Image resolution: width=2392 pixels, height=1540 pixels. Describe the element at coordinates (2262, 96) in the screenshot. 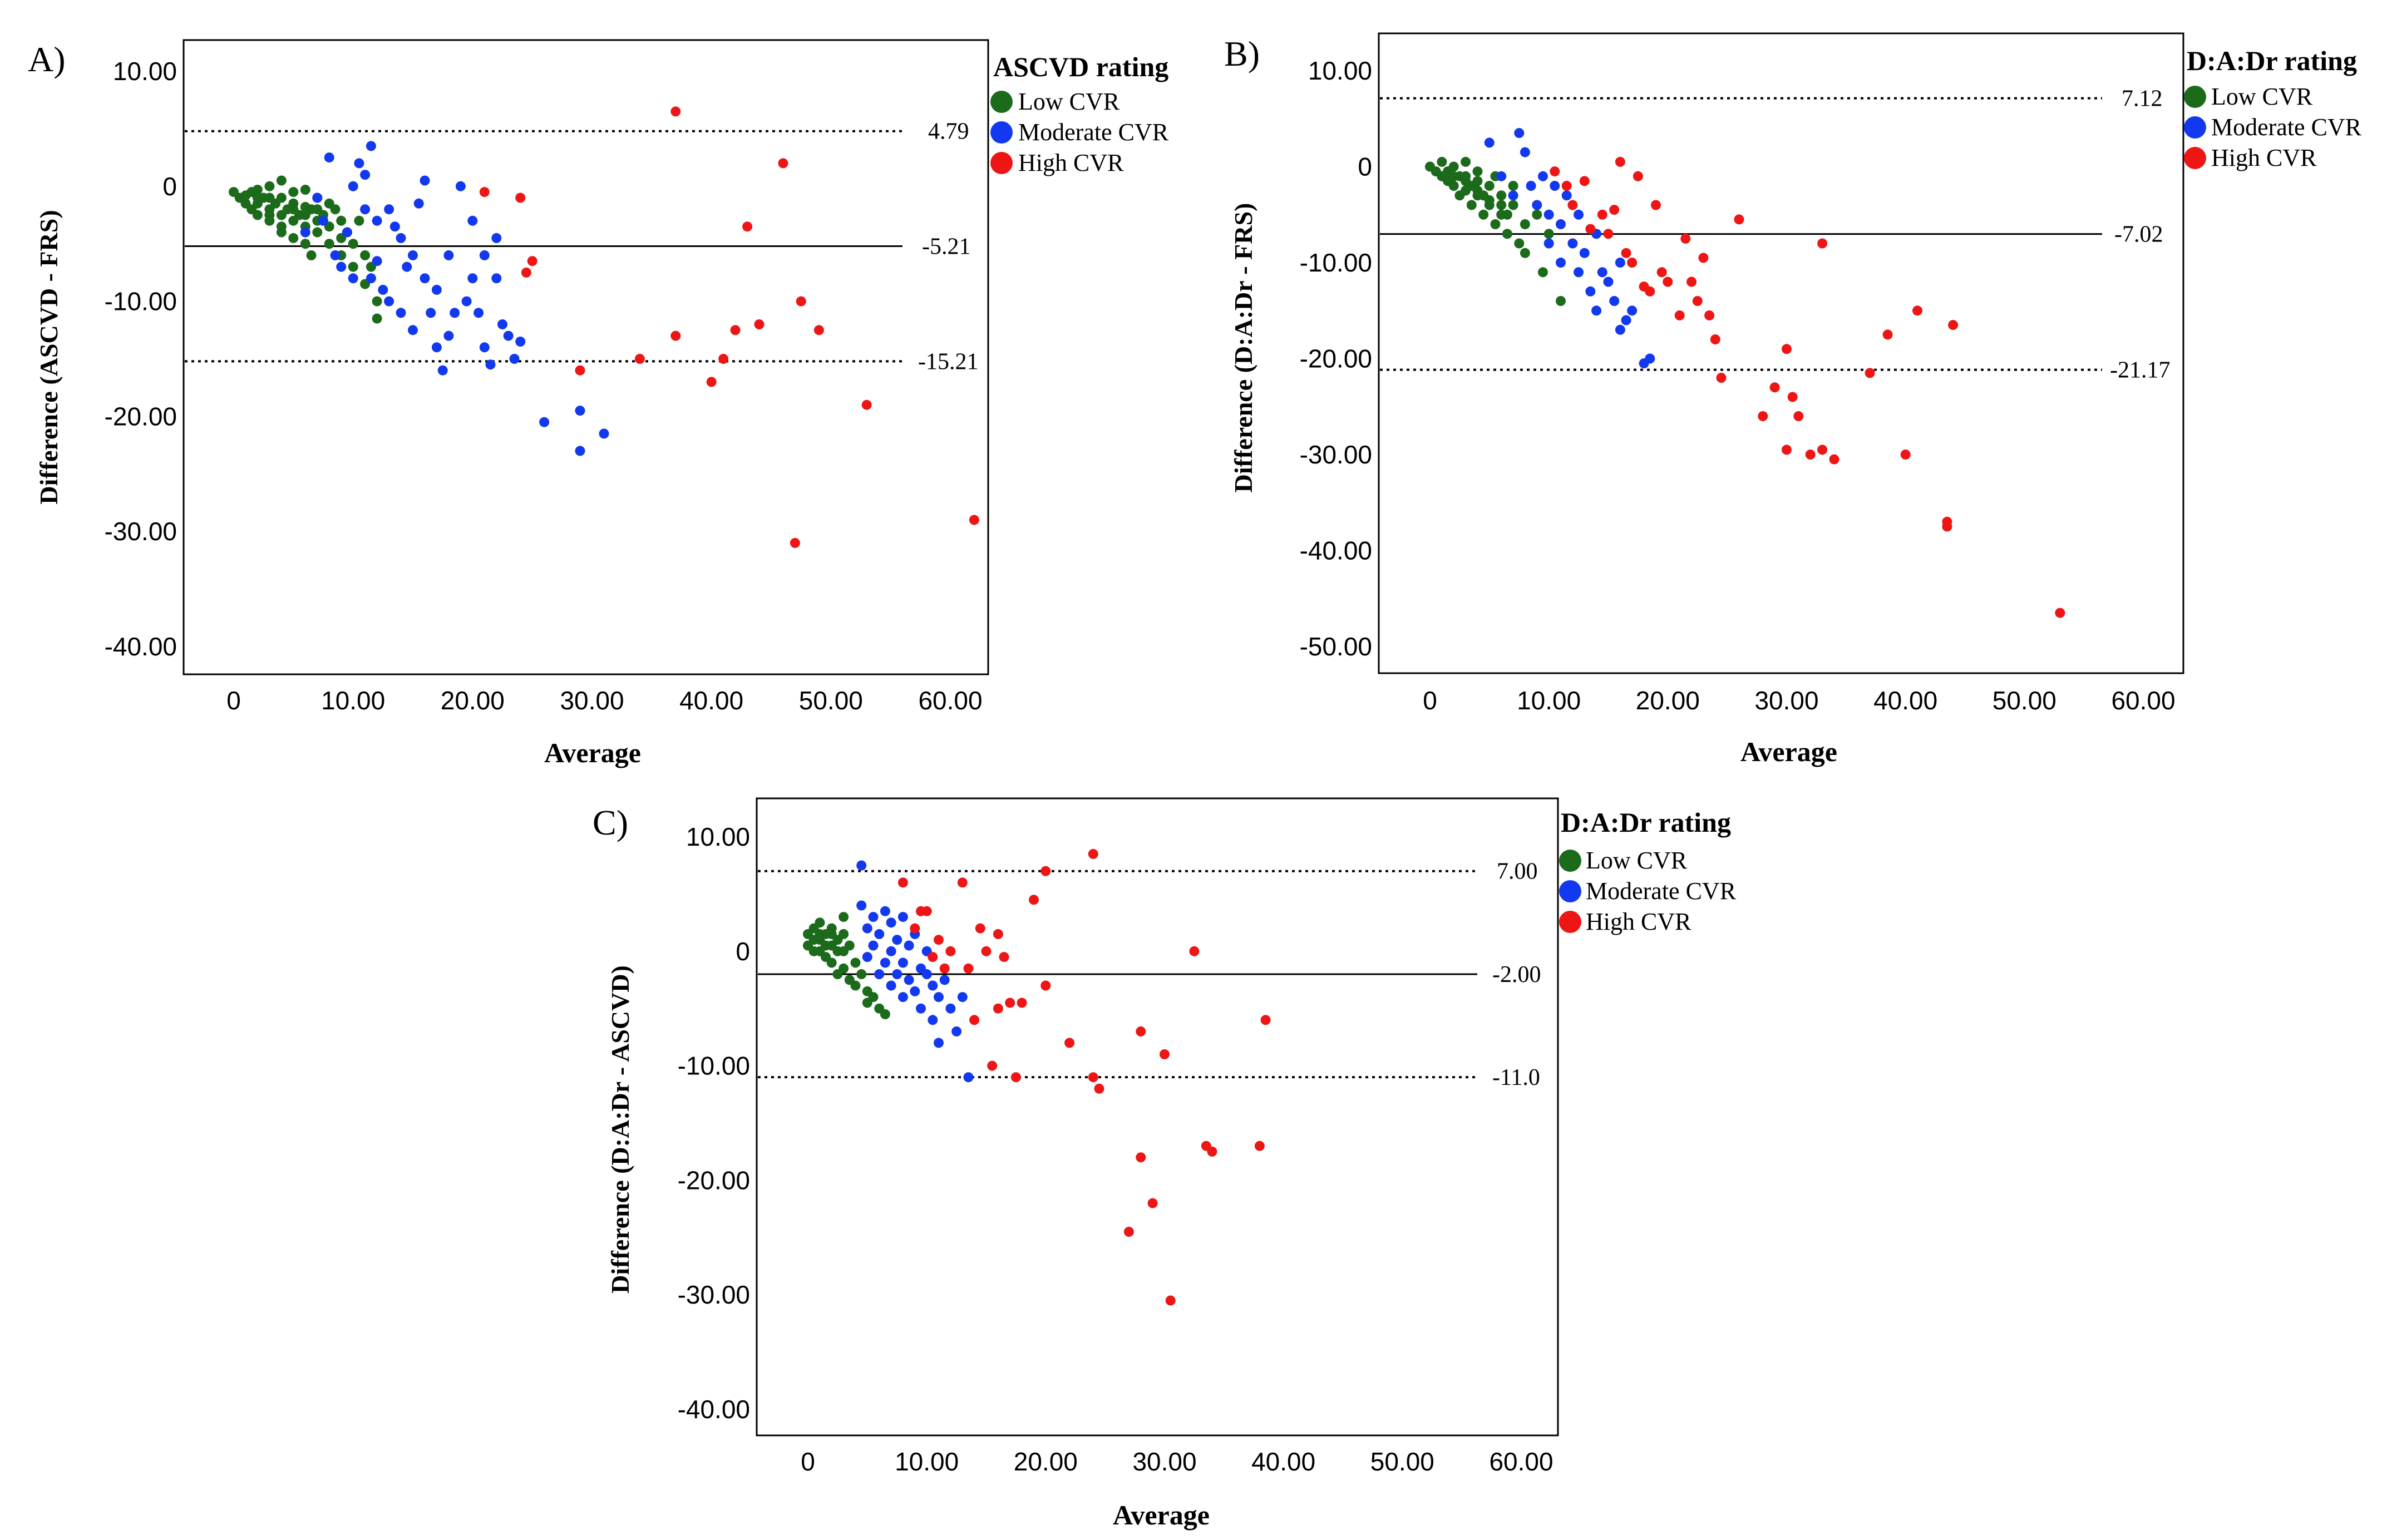

I see `legend-label-low: Low CVR` at that location.